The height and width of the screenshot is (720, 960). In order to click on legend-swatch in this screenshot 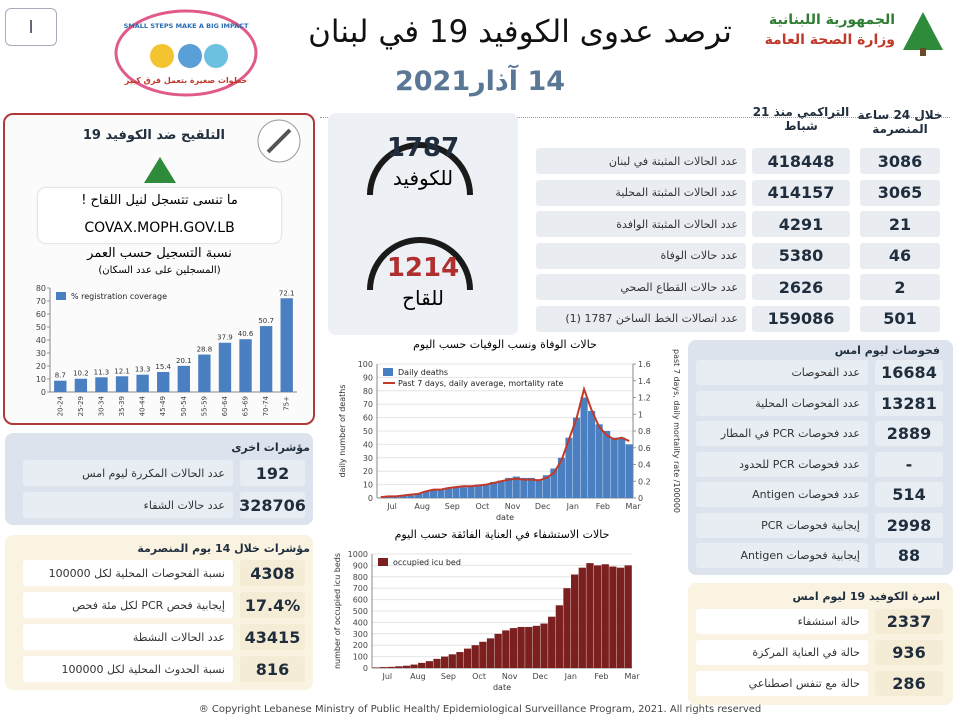, I will do `click(383, 562)`.